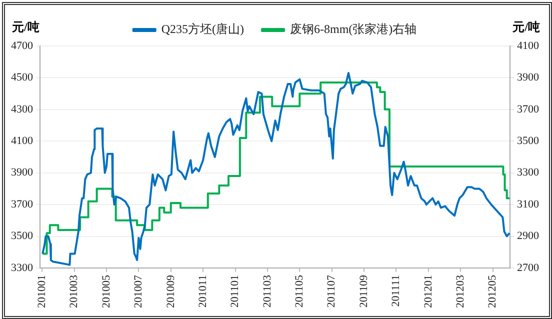 The height and width of the screenshot is (319, 552). I want to click on x-tick-label: 201109, so click(364, 291).